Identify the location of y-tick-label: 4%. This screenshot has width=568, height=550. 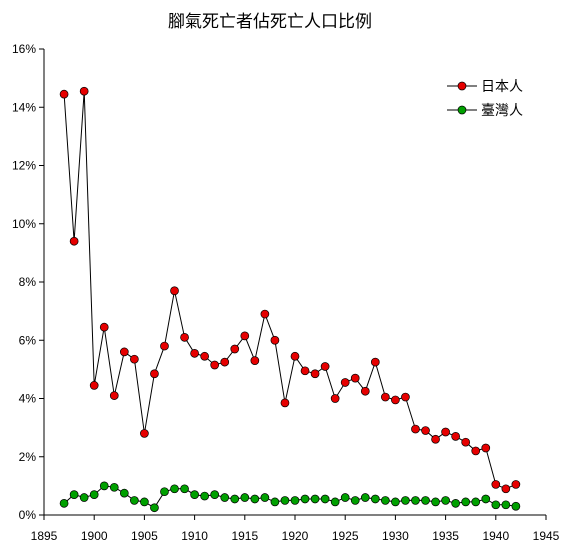
(28, 399).